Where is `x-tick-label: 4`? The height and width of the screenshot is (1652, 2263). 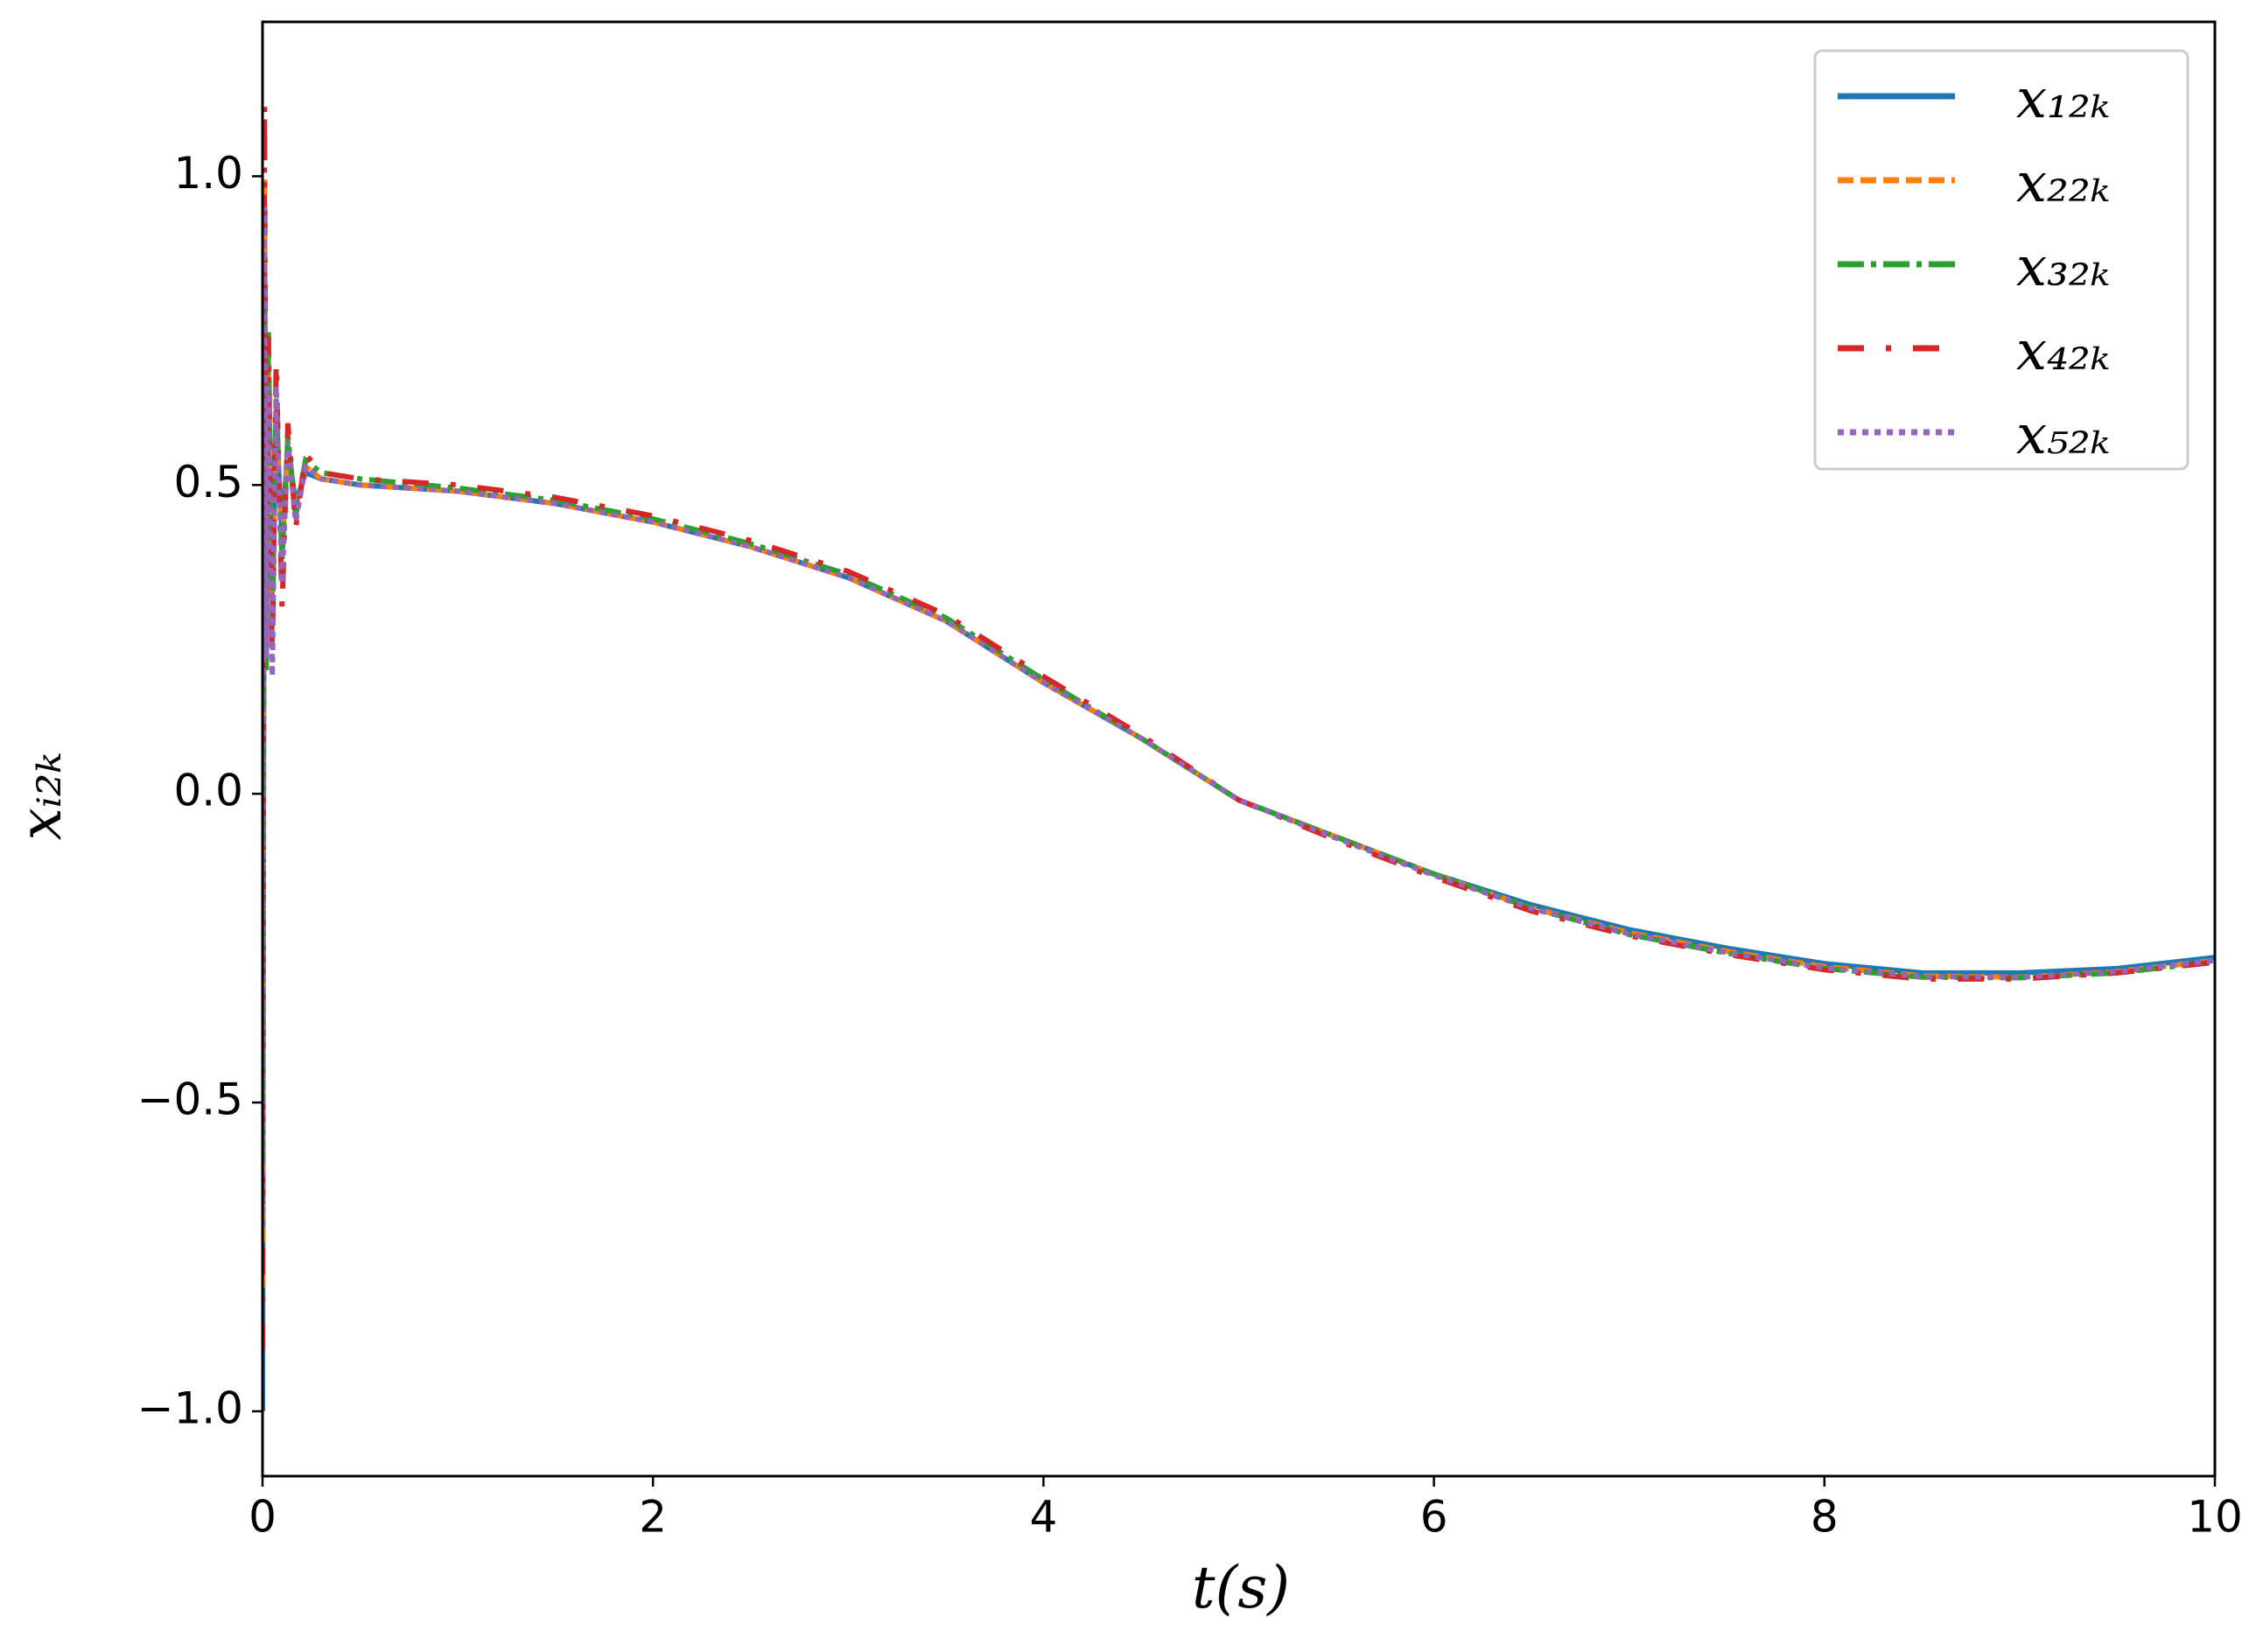
x-tick-label: 4 is located at coordinates (1043, 1517).